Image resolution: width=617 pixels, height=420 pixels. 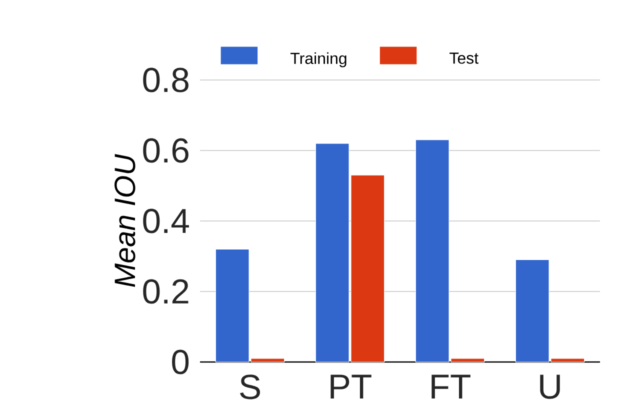 I want to click on y-tick-label: 0.8, so click(x=165, y=80).